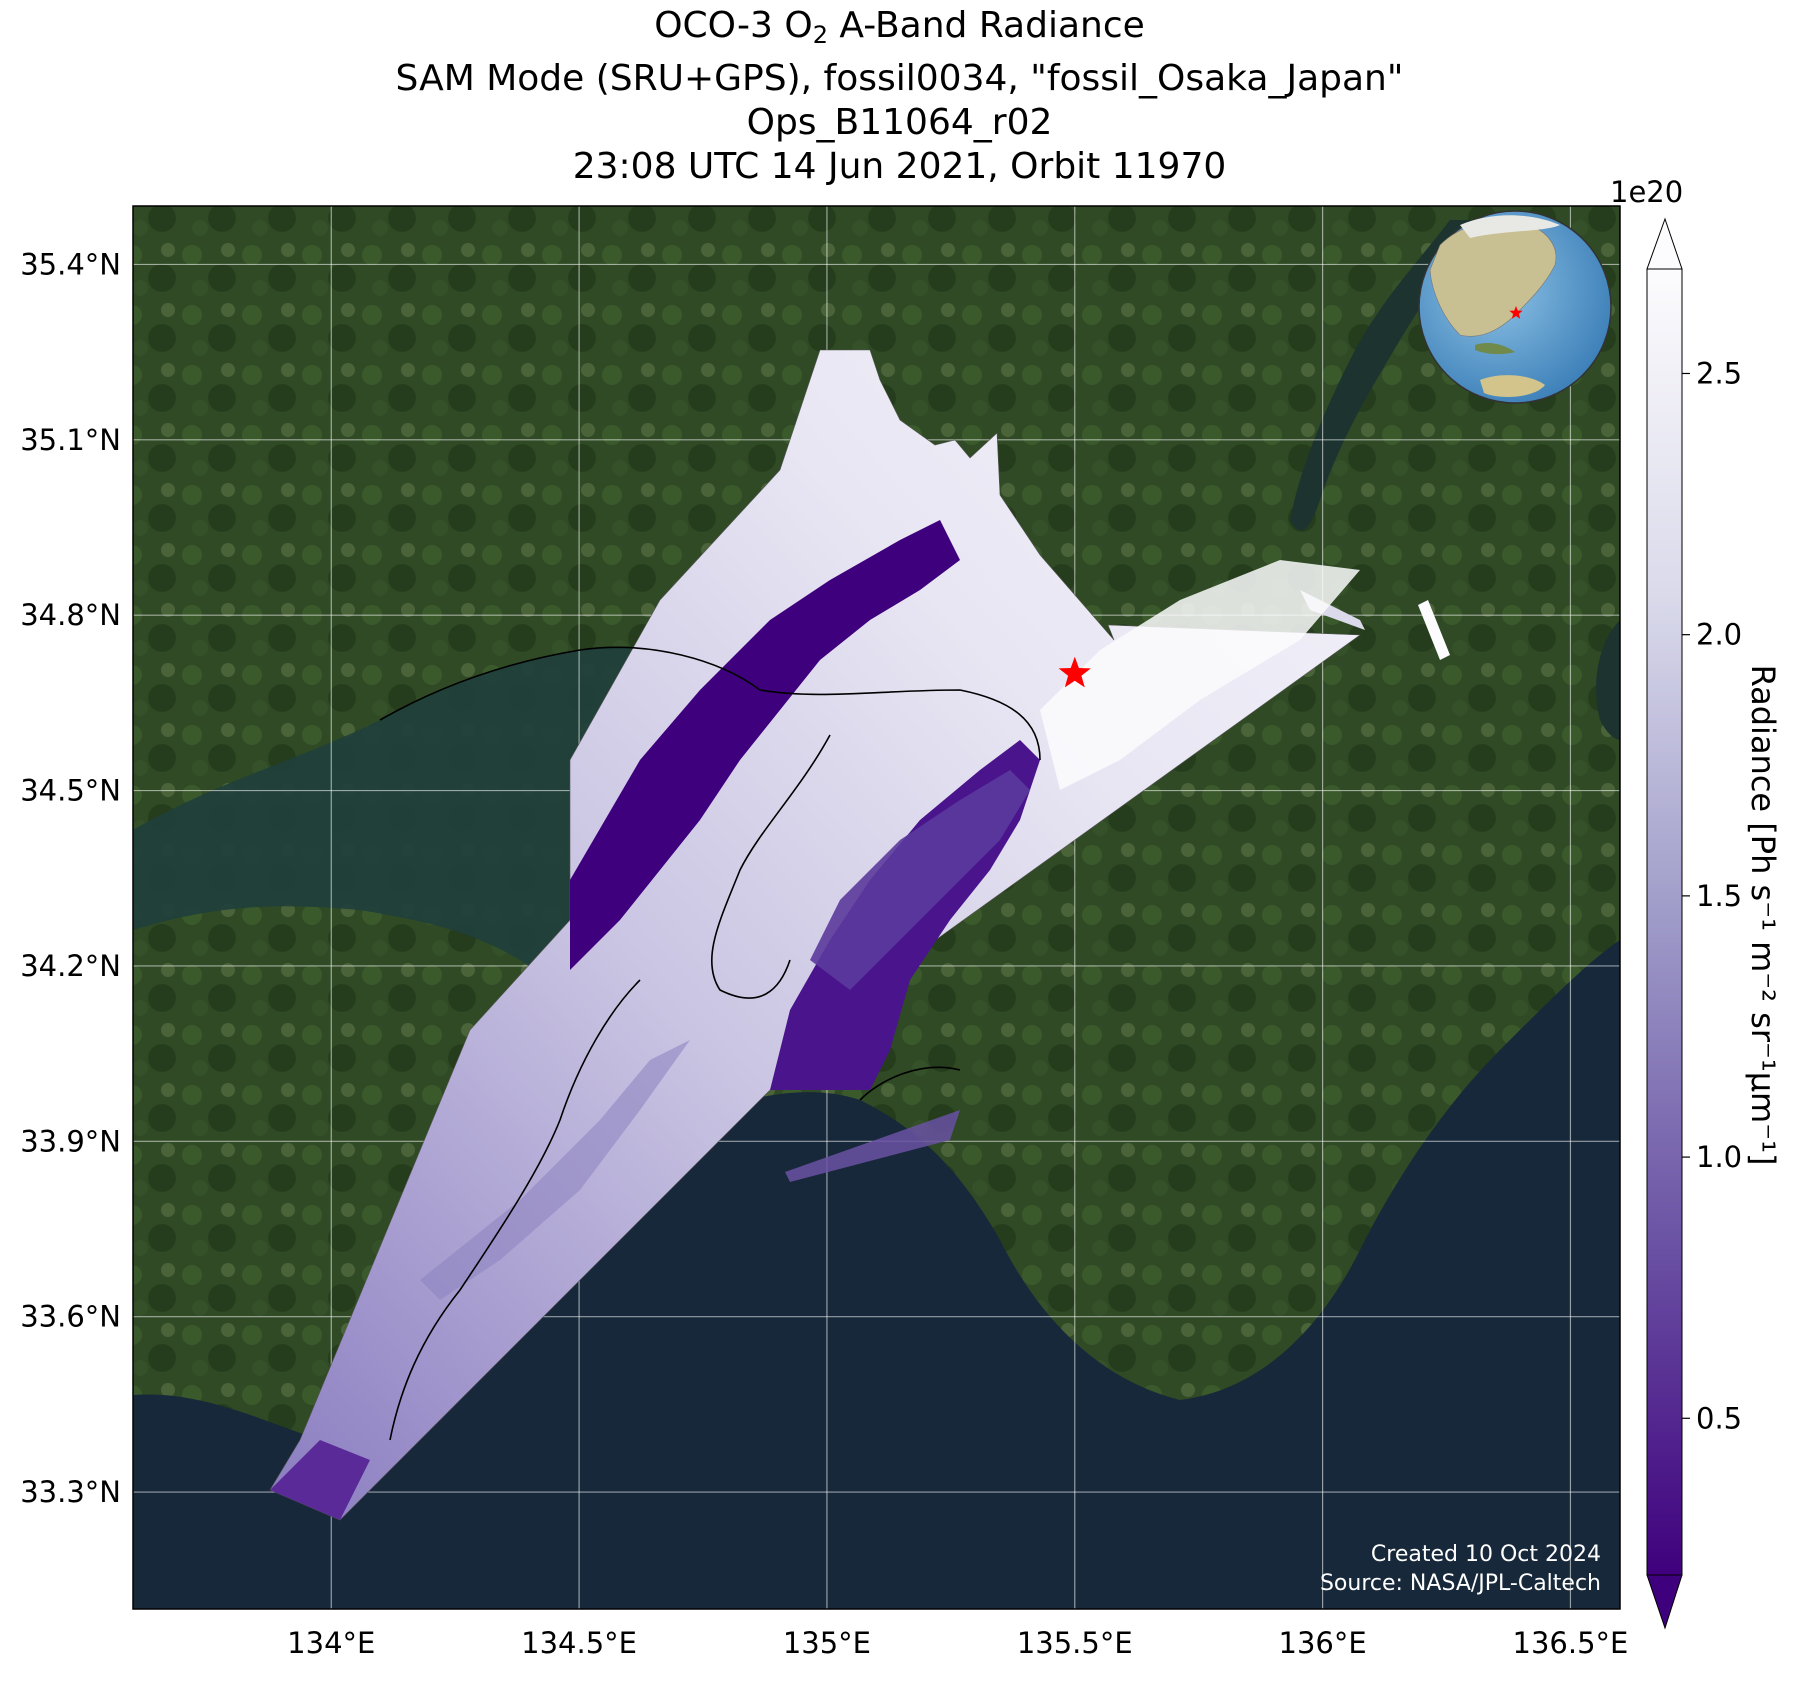  I want to click on lon-tick-label: 134°E, so click(331, 1643).